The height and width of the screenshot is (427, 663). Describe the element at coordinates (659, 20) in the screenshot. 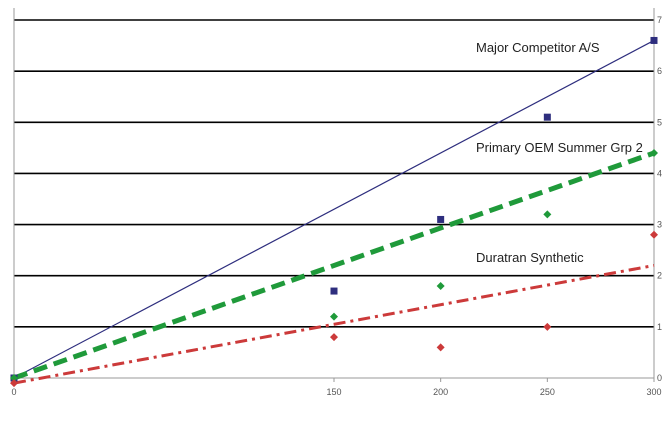

I see `y-tick-label-7: 7` at that location.